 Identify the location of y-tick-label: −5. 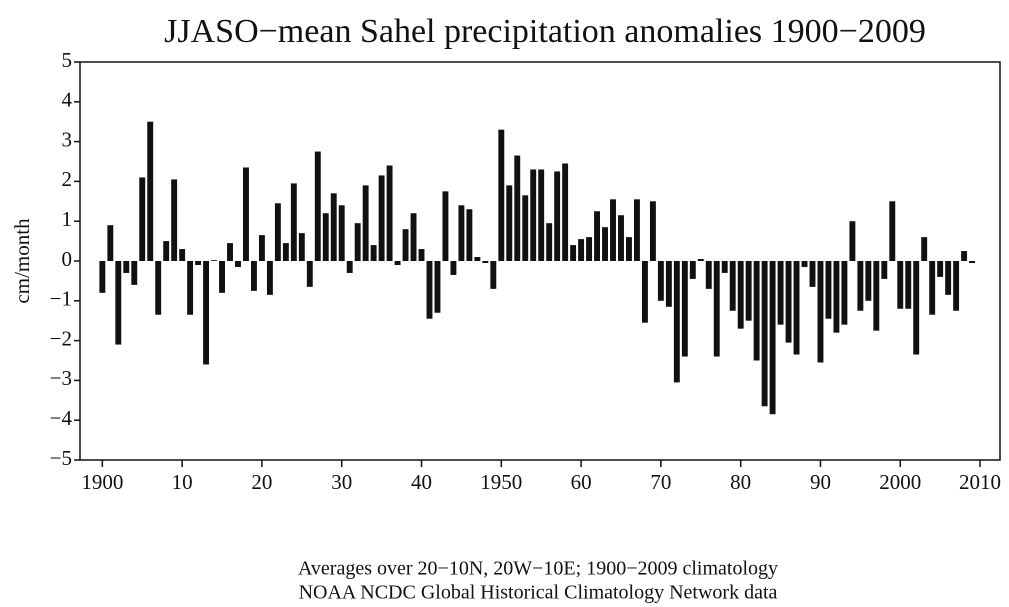
(61, 458).